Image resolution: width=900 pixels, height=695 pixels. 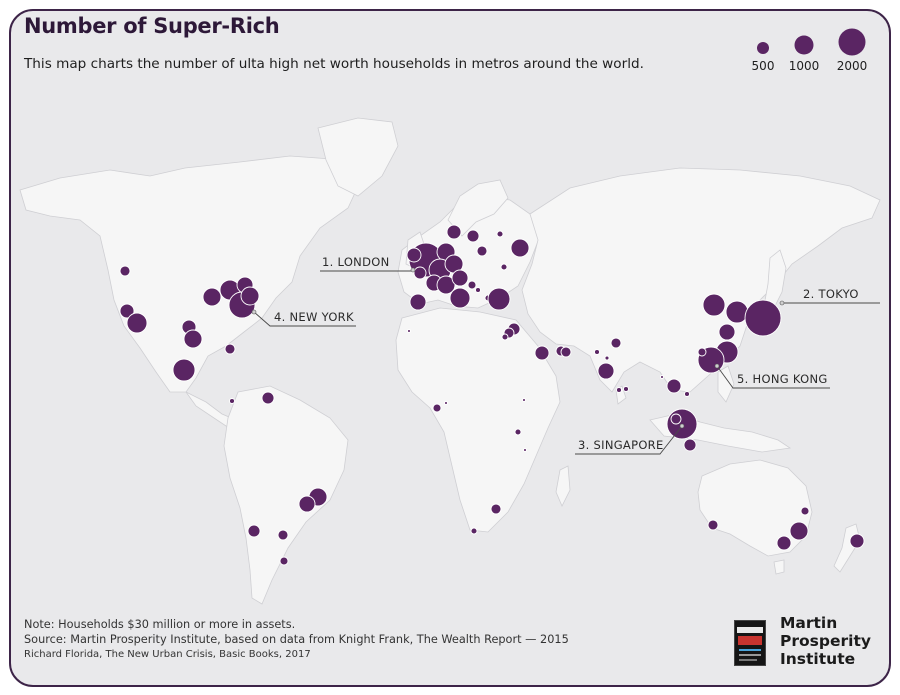 I want to click on callout-dots, so click(x=518, y=348).